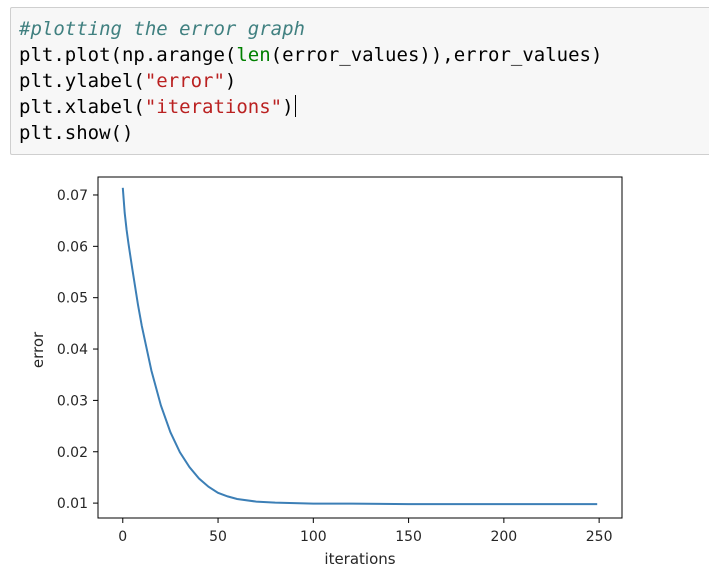 This screenshot has width=709, height=581. What do you see at coordinates (313, 537) in the screenshot?
I see `x-tick-label: 100` at bounding box center [313, 537].